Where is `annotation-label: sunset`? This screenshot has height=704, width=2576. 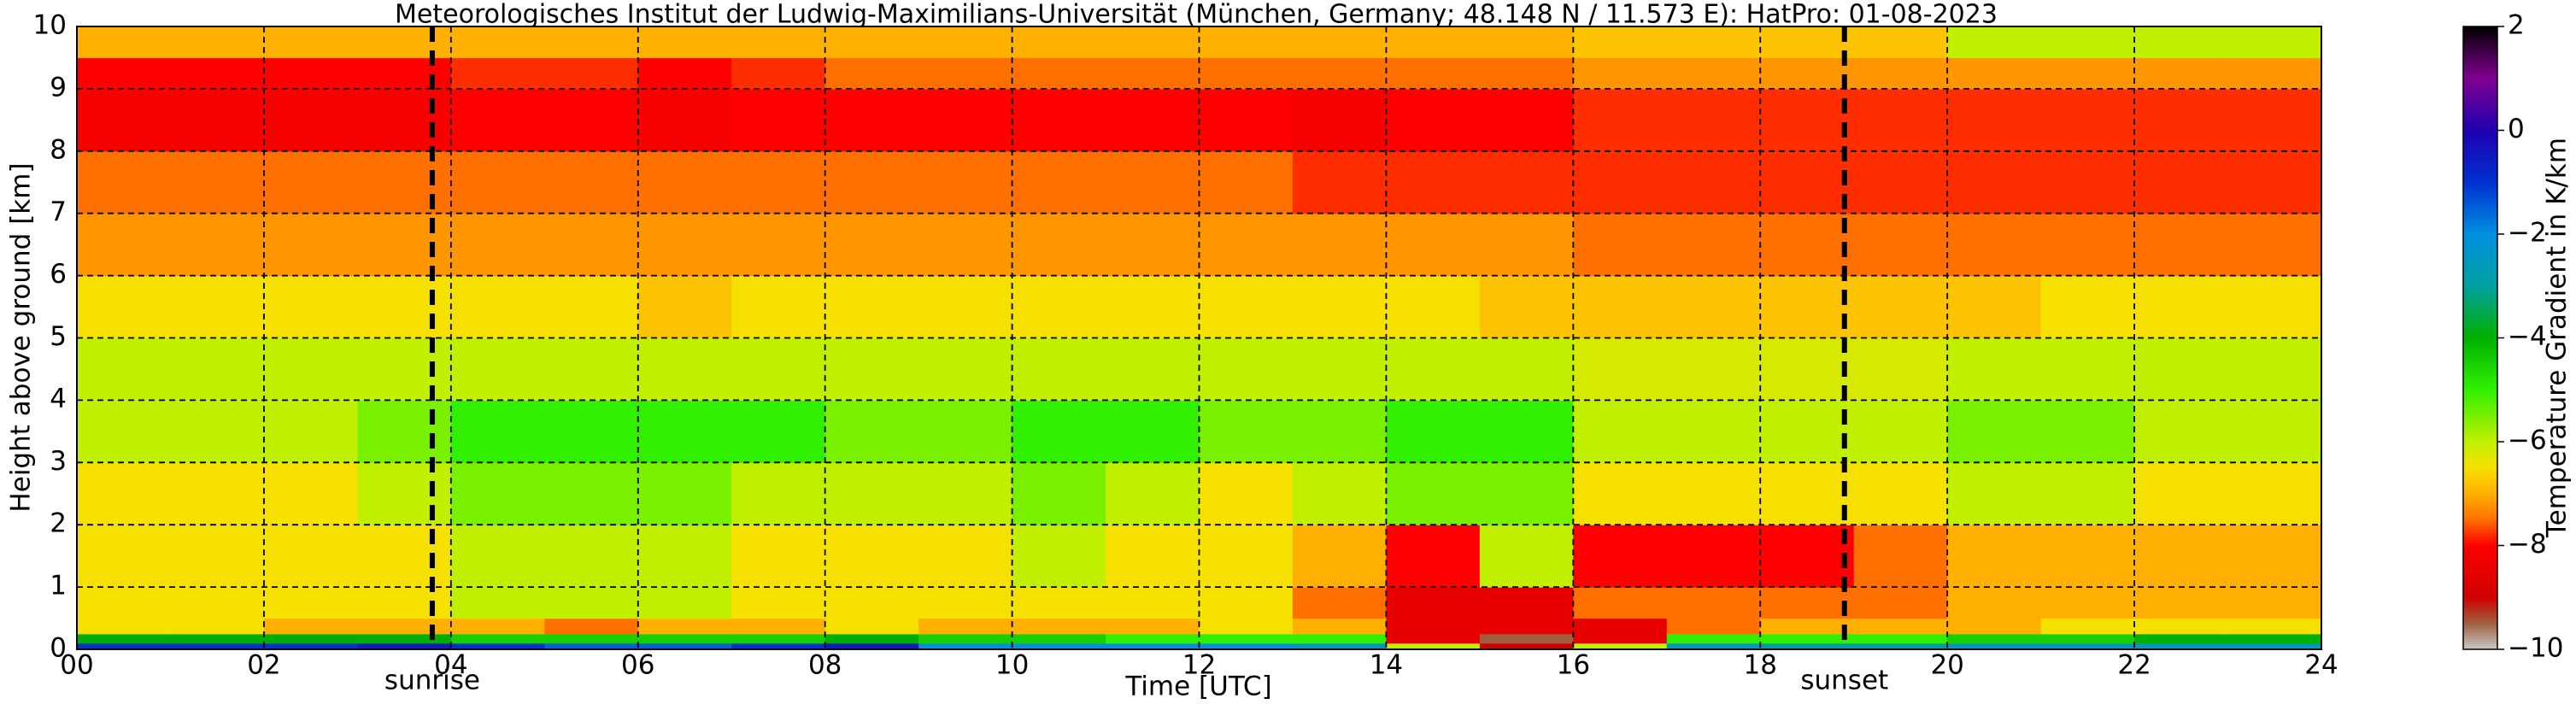 annotation-label: sunset is located at coordinates (1844, 681).